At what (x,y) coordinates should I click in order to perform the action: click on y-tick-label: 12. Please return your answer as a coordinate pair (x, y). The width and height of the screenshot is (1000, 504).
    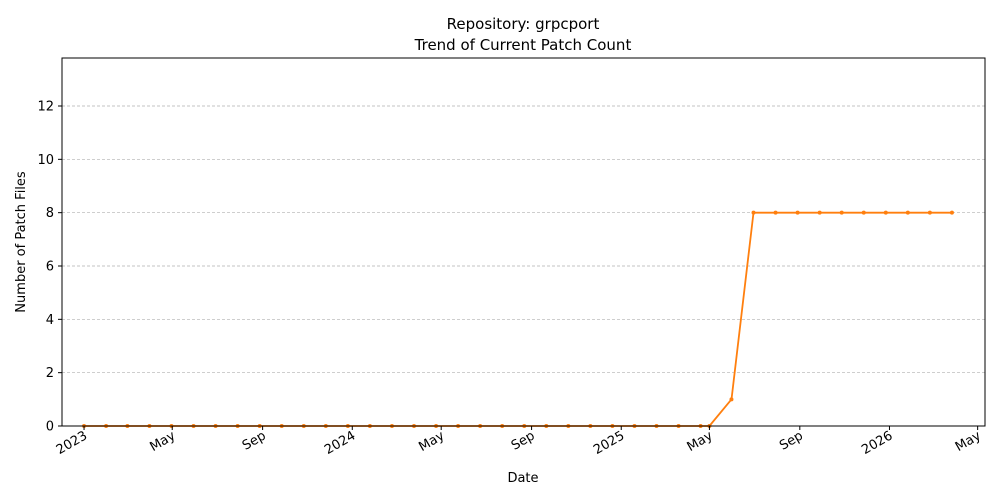
    Looking at the image, I should click on (45, 107).